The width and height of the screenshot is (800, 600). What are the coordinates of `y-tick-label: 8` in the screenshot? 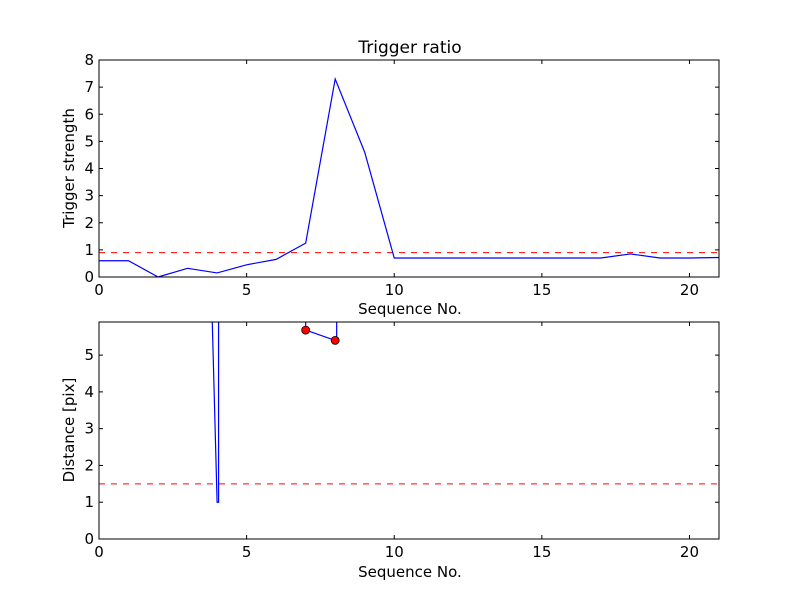 It's located at (89, 60).